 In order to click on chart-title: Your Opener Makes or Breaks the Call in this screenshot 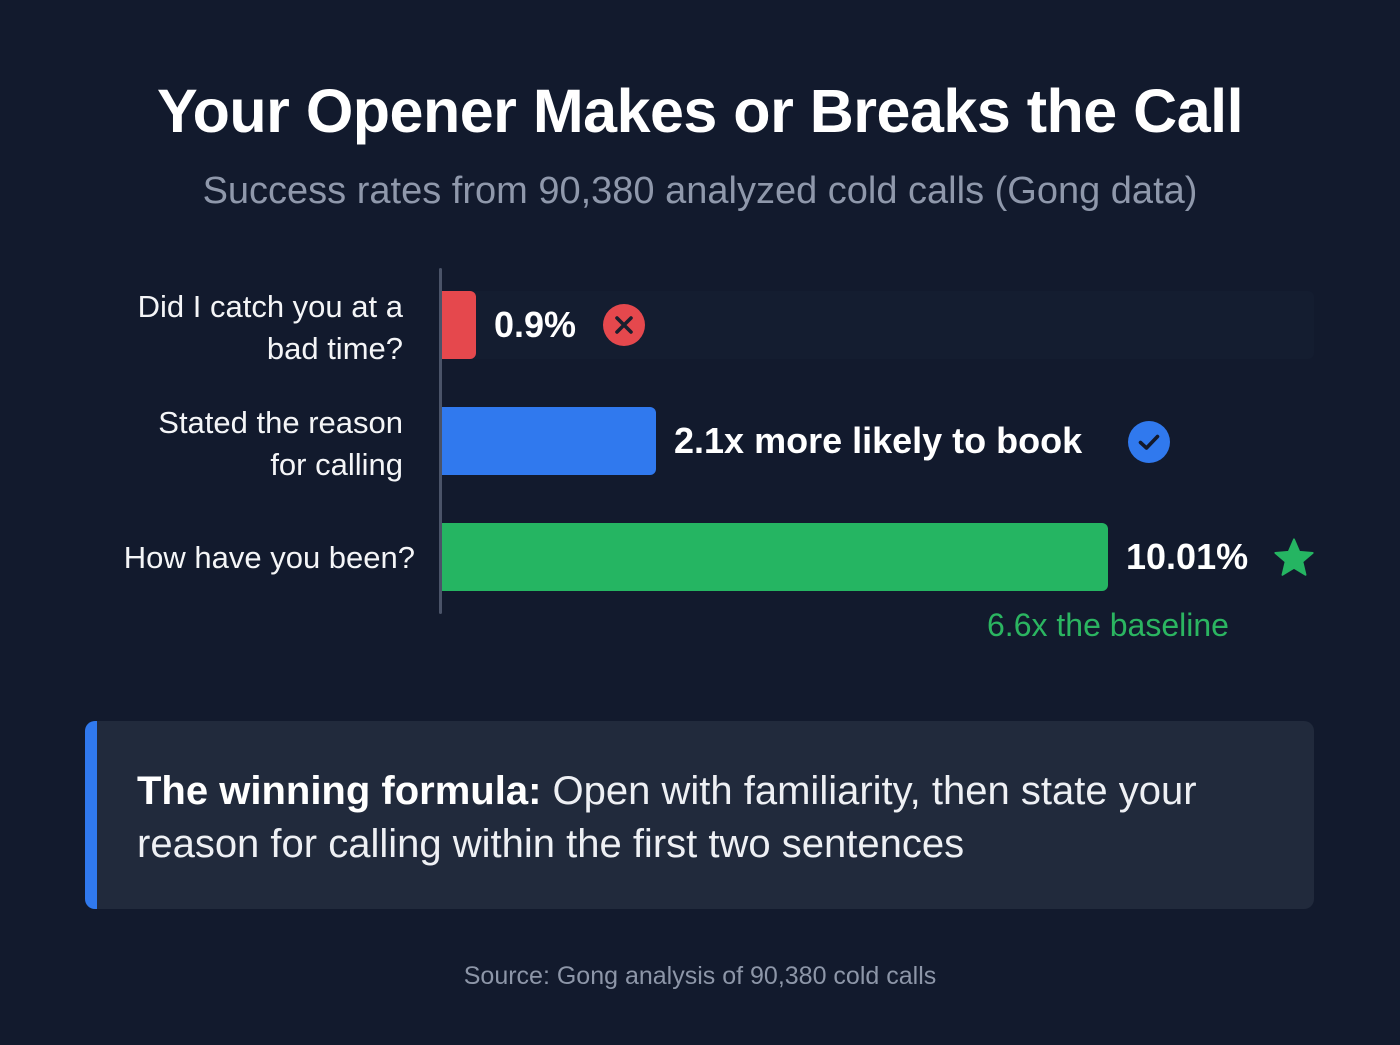, I will do `click(700, 111)`.